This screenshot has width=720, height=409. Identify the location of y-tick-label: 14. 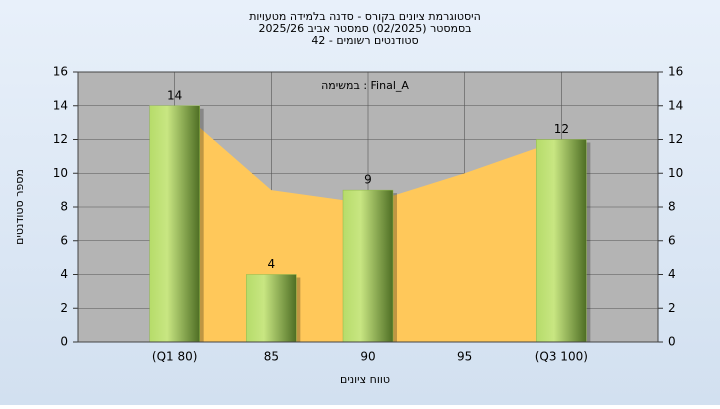
(60, 105).